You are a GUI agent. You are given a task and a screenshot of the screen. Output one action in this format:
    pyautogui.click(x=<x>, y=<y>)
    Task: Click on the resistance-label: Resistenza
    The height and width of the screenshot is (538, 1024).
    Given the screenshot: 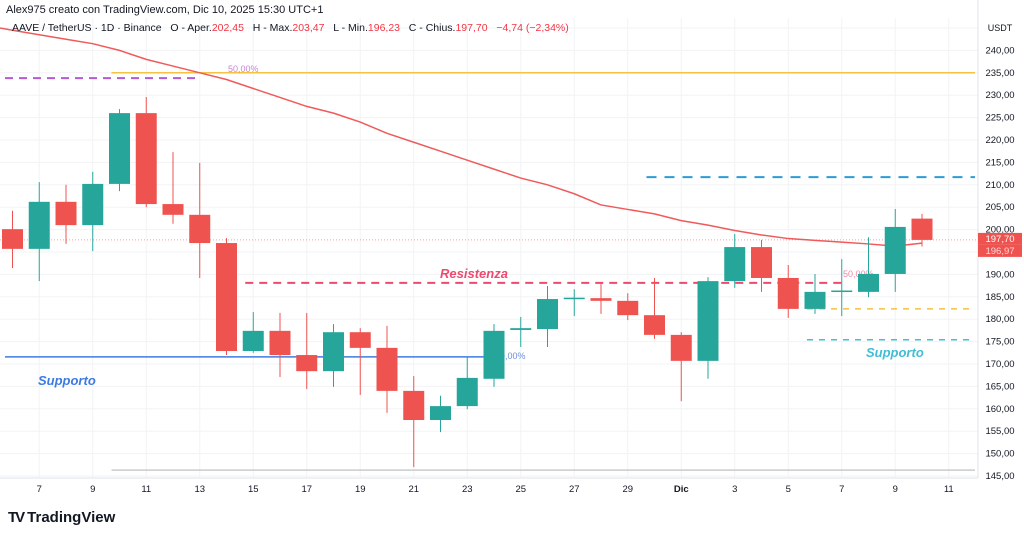 What is the action you would take?
    pyautogui.click(x=474, y=273)
    